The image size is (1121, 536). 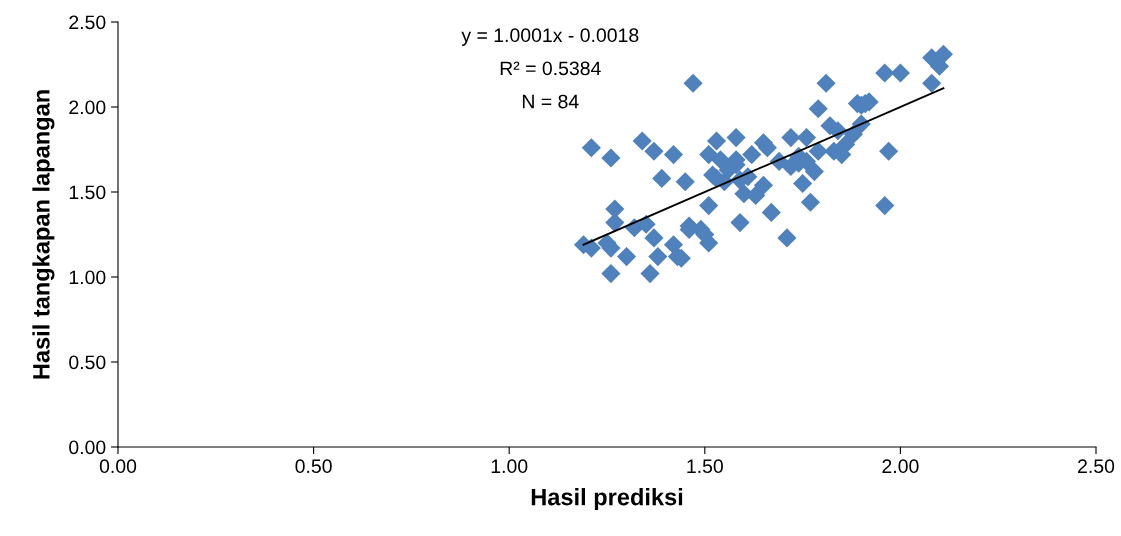 I want to click on y-tick-label: 2.50, so click(x=87, y=22).